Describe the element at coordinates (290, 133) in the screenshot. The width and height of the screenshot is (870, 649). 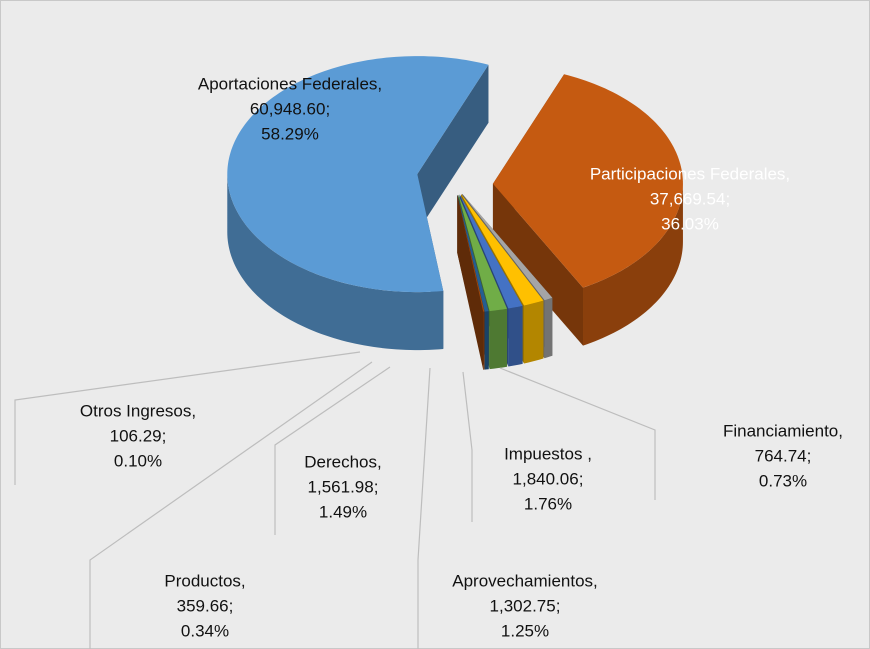
I see `data-label: 58.29%` at that location.